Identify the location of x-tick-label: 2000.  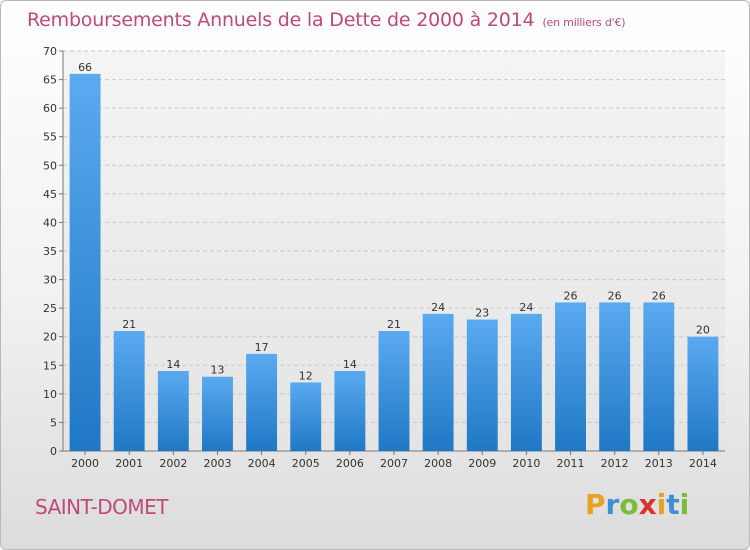
(85, 463).